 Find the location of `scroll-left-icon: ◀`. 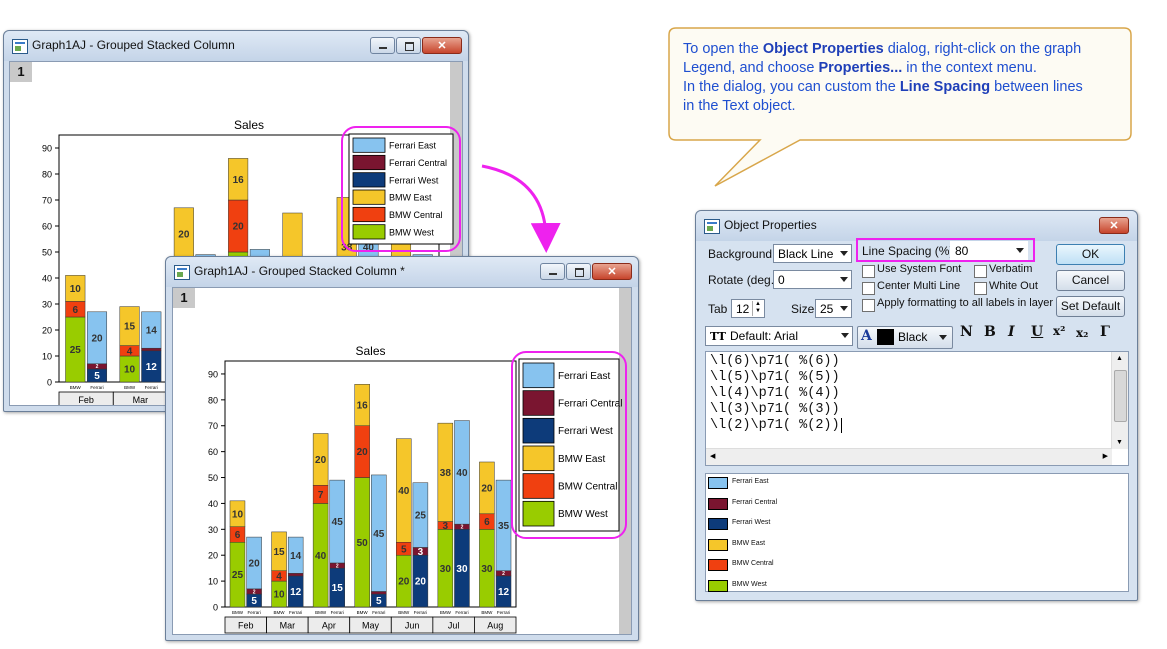

scroll-left-icon: ◀ is located at coordinates (713, 456).